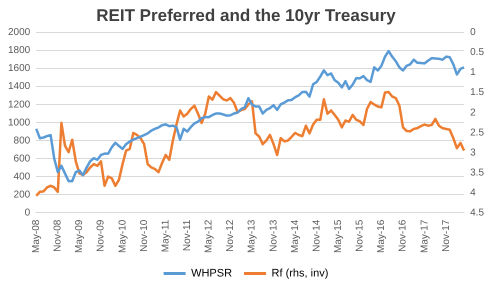 This screenshot has width=494, height=289. I want to click on x-tick-label: Nov-12, so click(230, 235).